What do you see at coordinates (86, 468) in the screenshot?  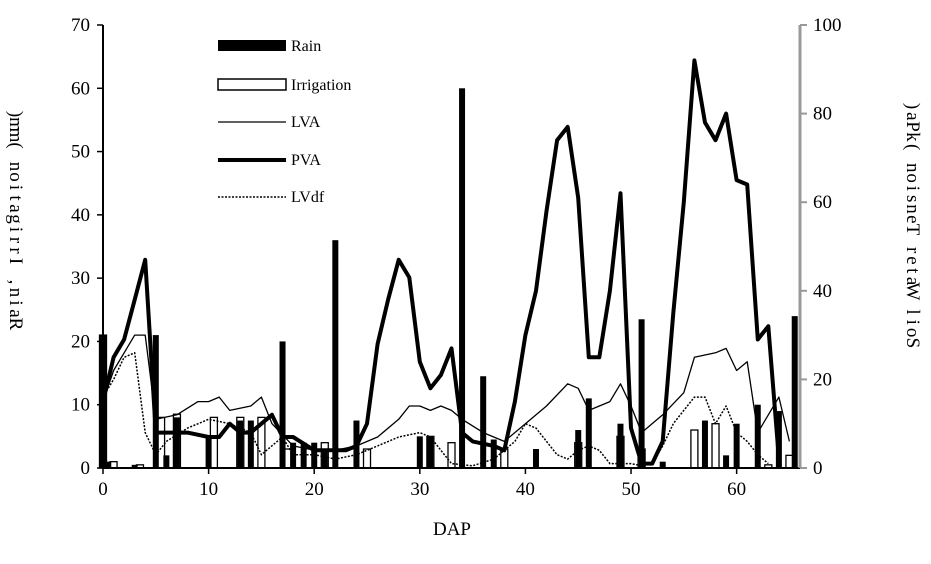 I see `y-left-tick-label: 0` at bounding box center [86, 468].